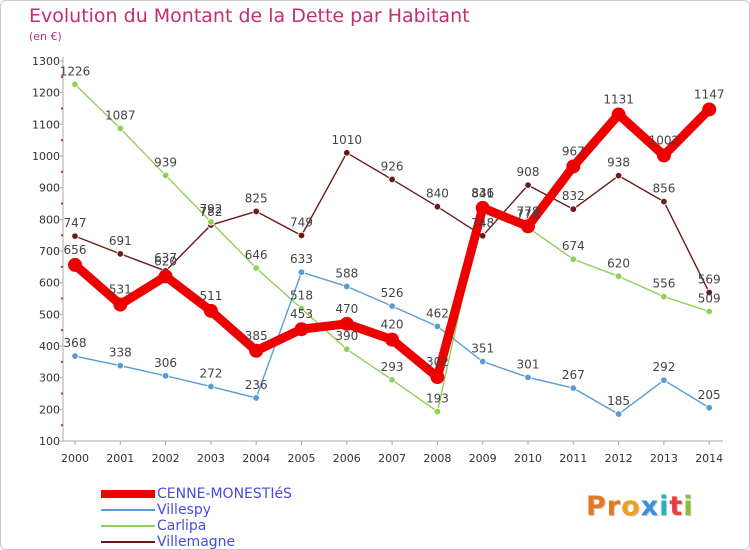 The image size is (750, 550). What do you see at coordinates (392, 166) in the screenshot?
I see `data-label-villemagne: 926` at bounding box center [392, 166].